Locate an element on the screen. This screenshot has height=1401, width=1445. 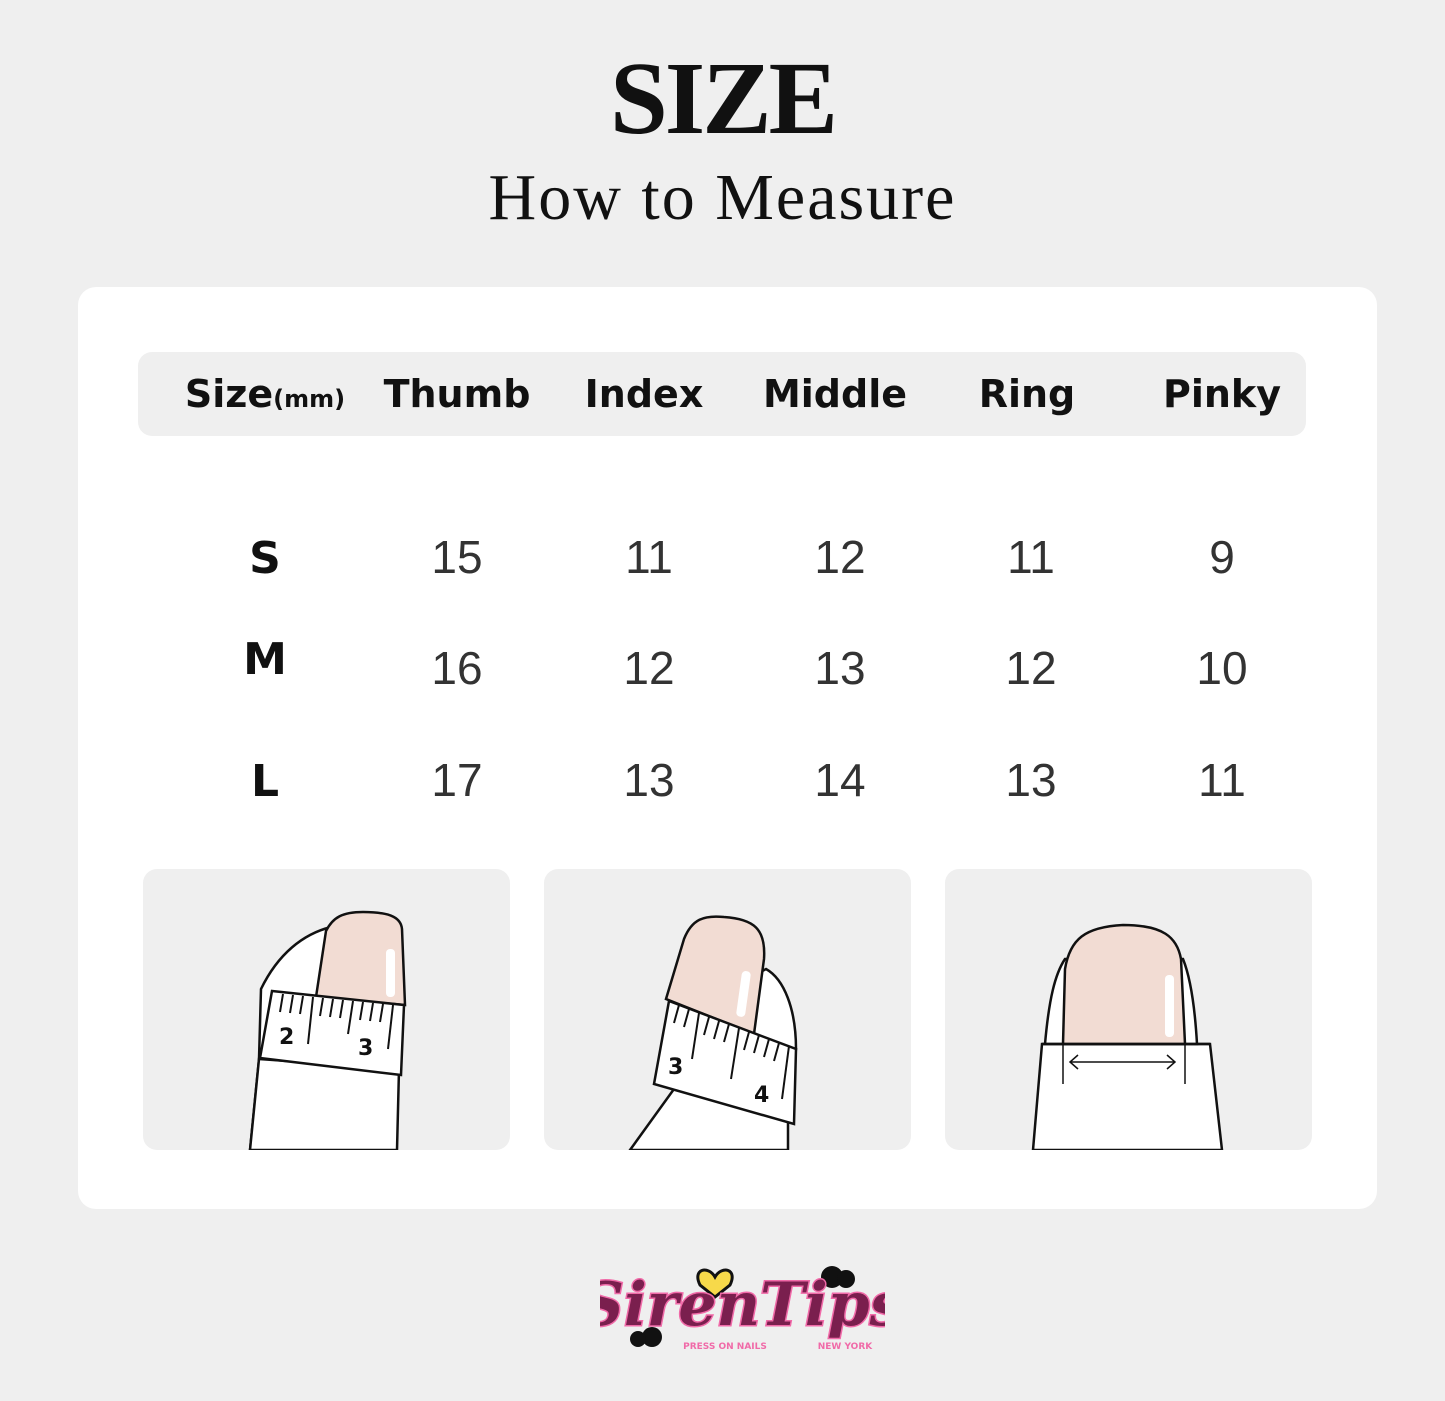
index-measure-illustration: 3 4 is located at coordinates (727, 1009).